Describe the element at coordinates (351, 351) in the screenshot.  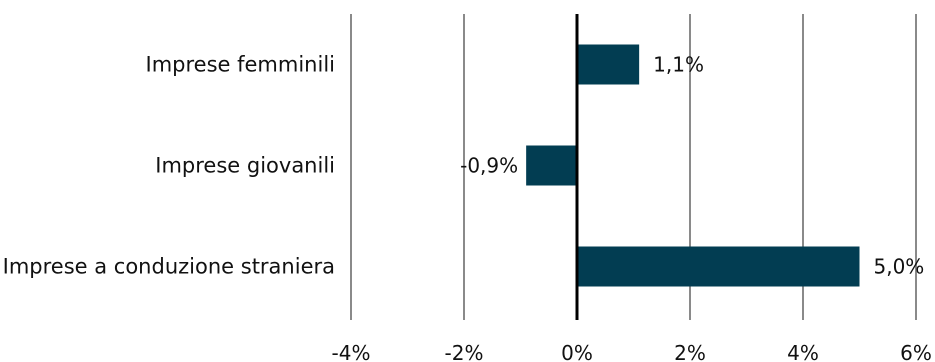
I see `x-tick-label: -4%` at that location.